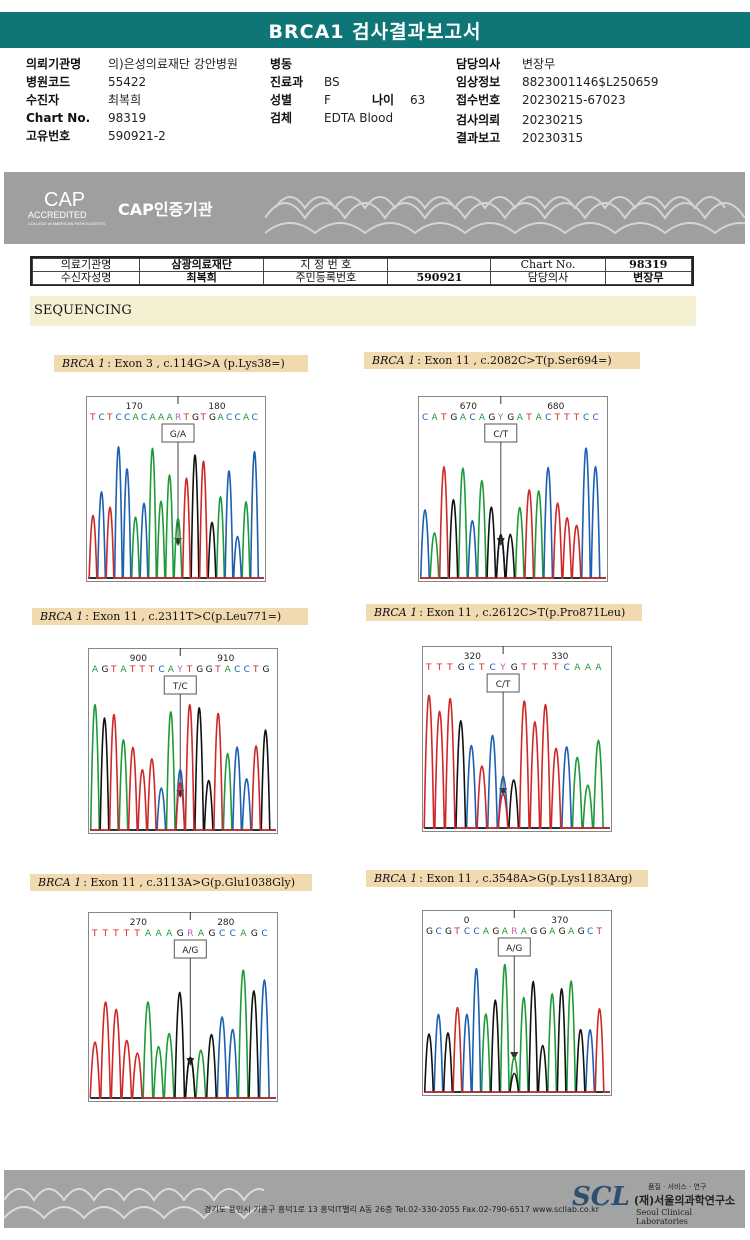 This screenshot has width=750, height=1240. Describe the element at coordinates (375, 30) in the screenshot. I see `report-title: BRCA1 검사결과보고서` at that location.